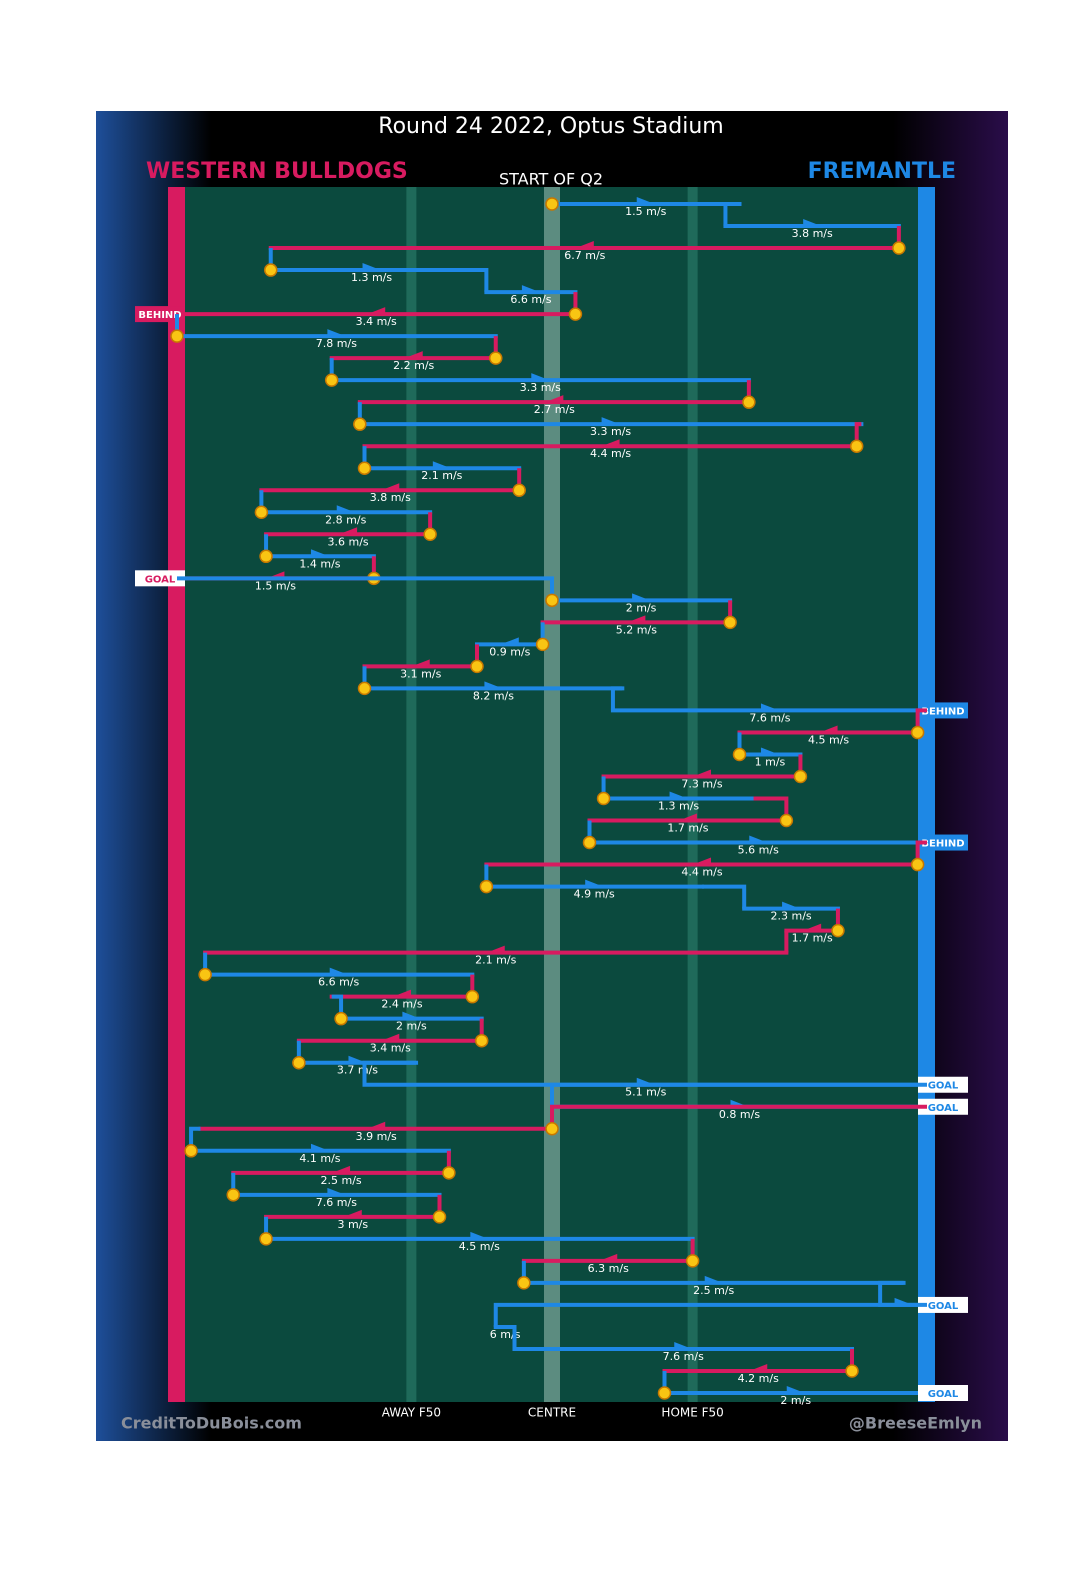 This screenshot has height=1575, width=1080. I want to click on speed-label: 1 m/s, so click(770, 761).